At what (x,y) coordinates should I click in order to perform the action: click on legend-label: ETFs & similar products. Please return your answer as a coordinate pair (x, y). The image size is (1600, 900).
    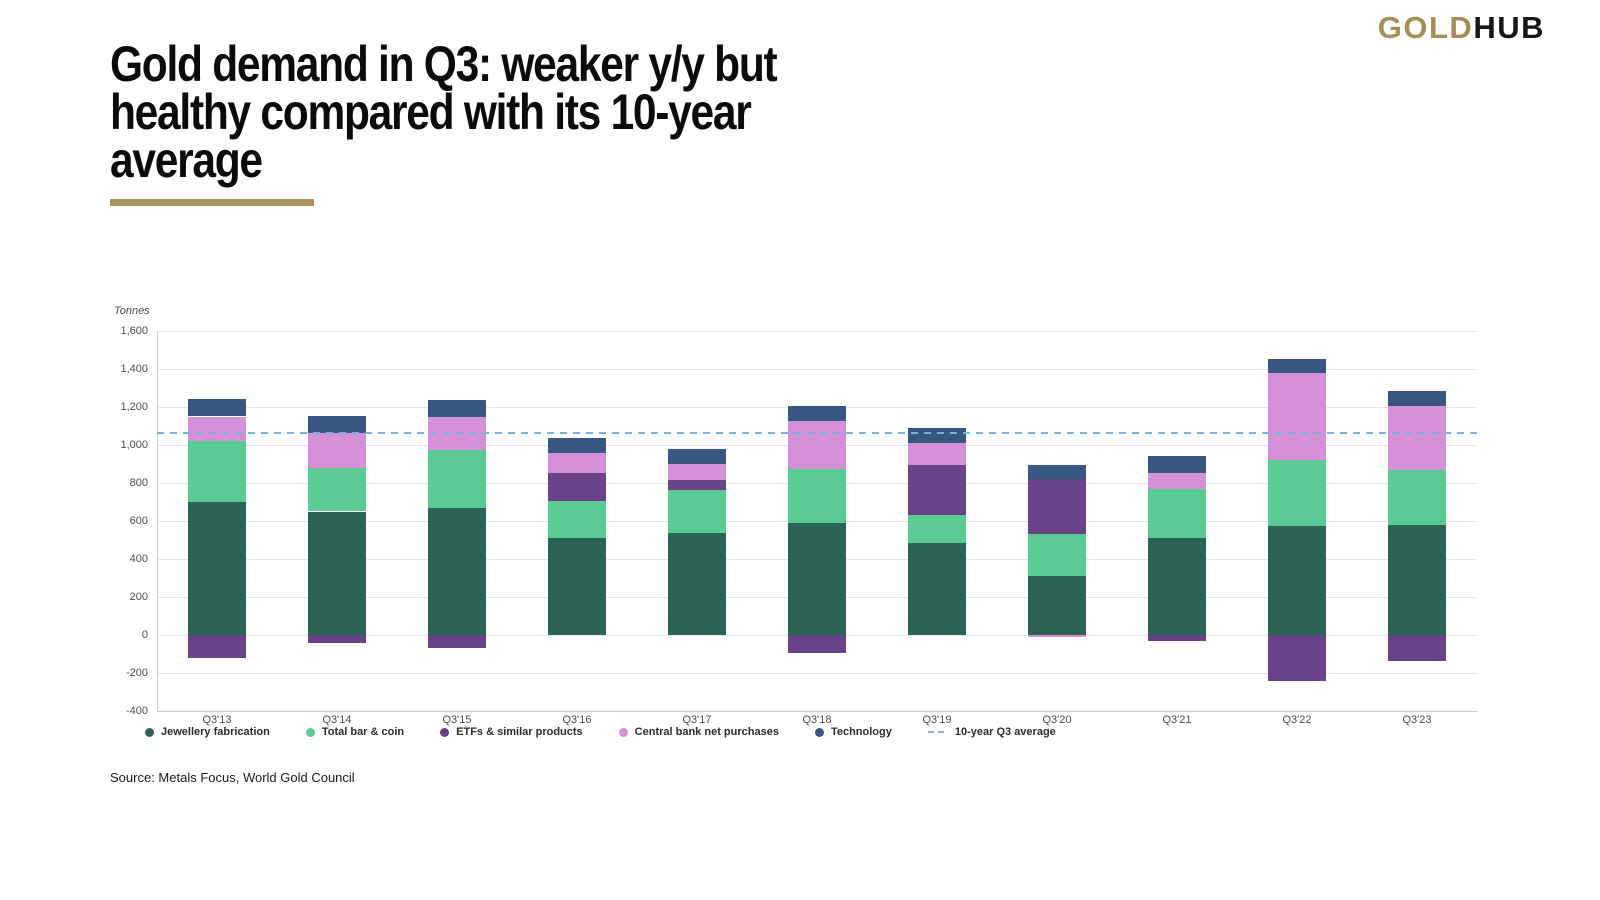
    Looking at the image, I should click on (519, 732).